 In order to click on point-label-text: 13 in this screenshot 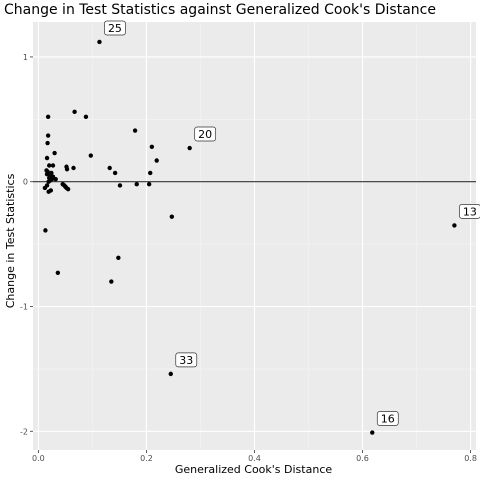, I will do `click(470, 211)`.